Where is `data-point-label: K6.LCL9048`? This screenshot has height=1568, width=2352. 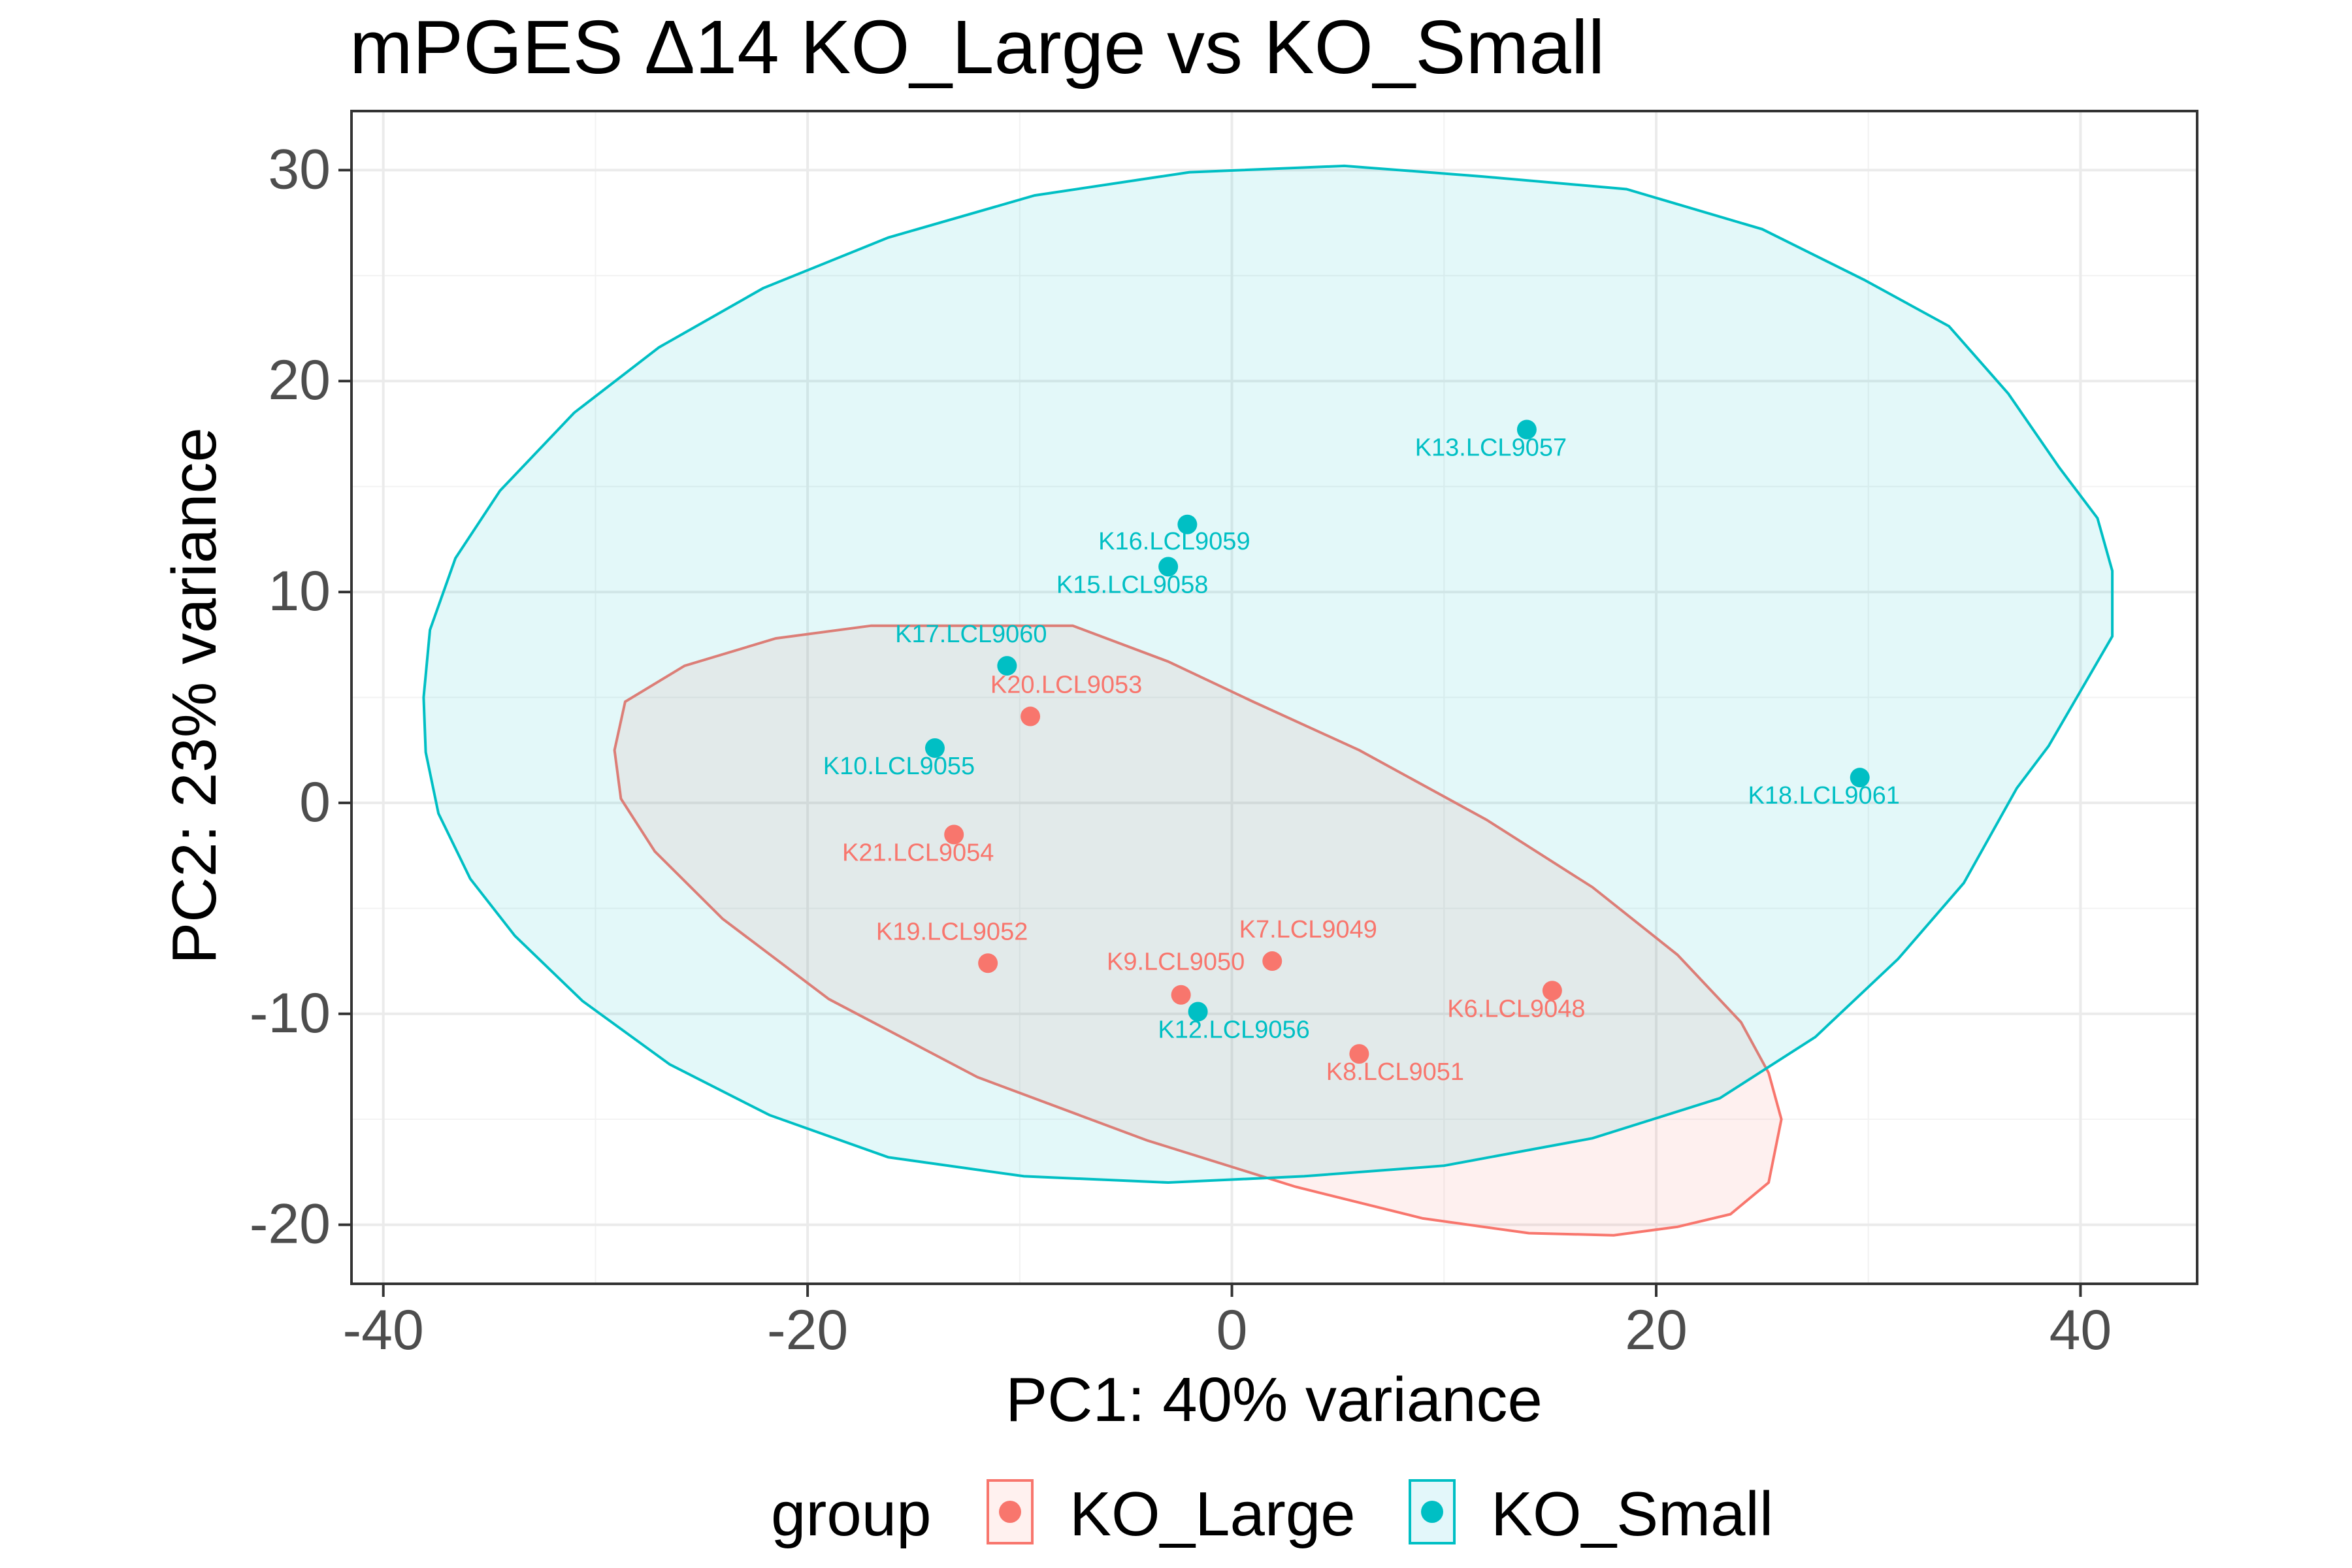
data-point-label: K6.LCL9048 is located at coordinates (1516, 1008).